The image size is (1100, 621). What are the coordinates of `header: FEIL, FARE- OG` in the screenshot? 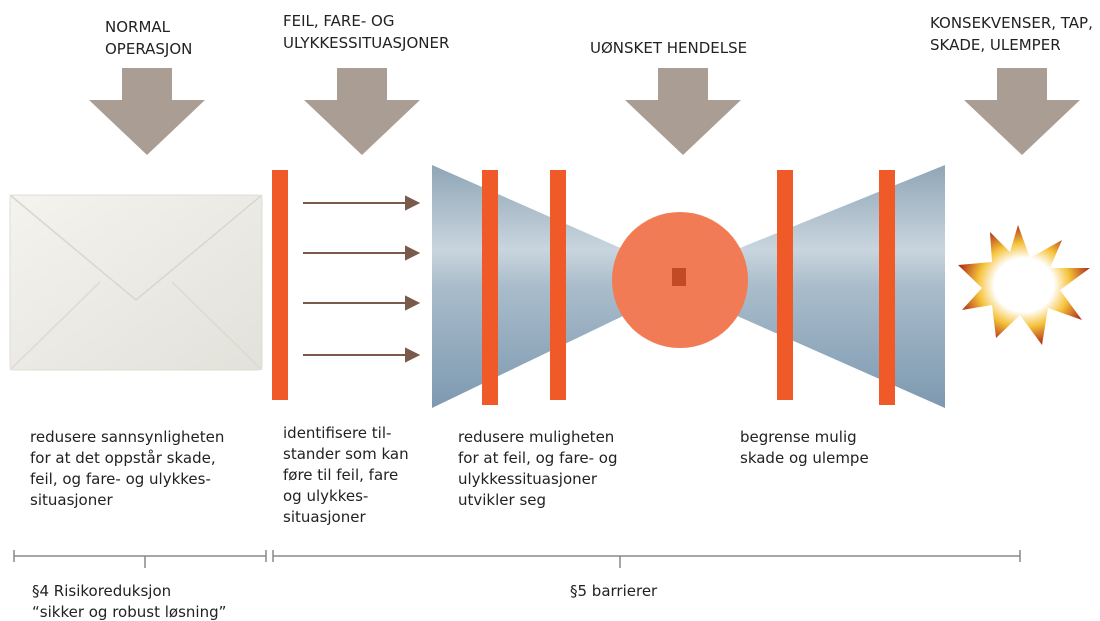 It's located at (338, 21).